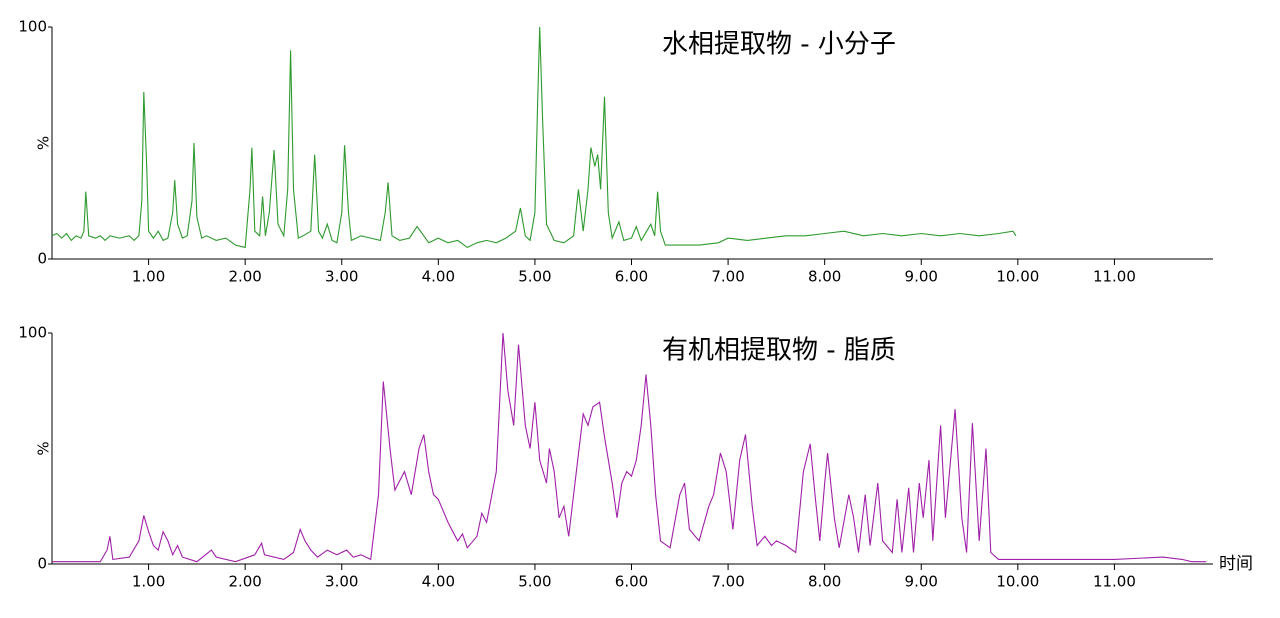 The image size is (1280, 618). What do you see at coordinates (1236, 564) in the screenshot?
I see `x-axis-label: 时间` at bounding box center [1236, 564].